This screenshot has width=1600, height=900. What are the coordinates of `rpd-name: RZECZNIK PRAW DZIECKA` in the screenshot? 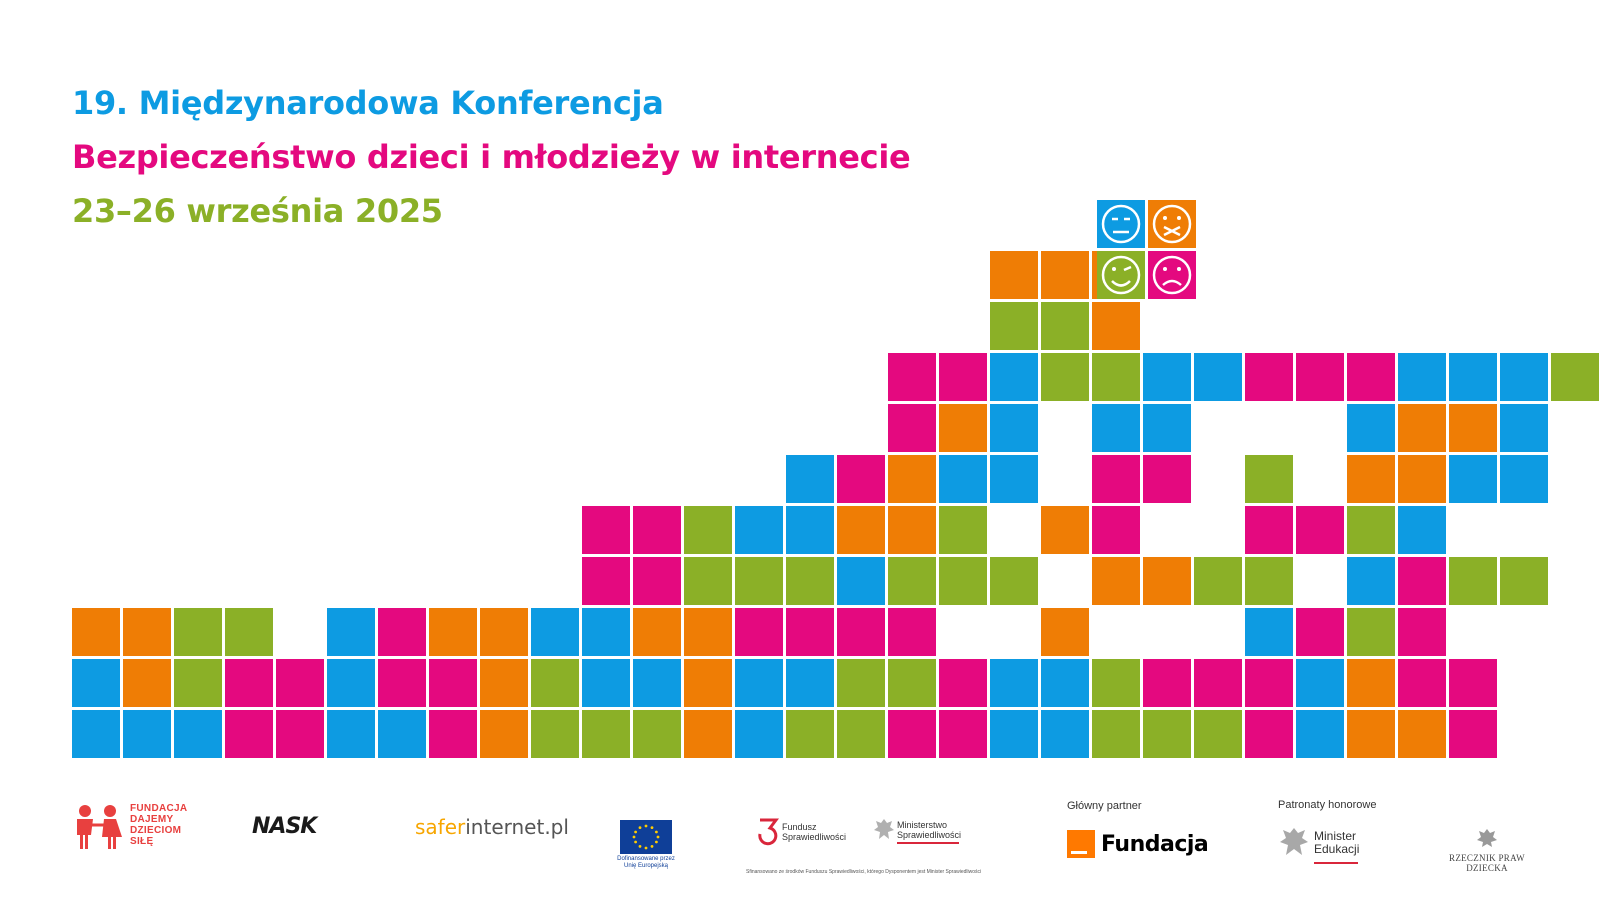 It's located at (1487, 863).